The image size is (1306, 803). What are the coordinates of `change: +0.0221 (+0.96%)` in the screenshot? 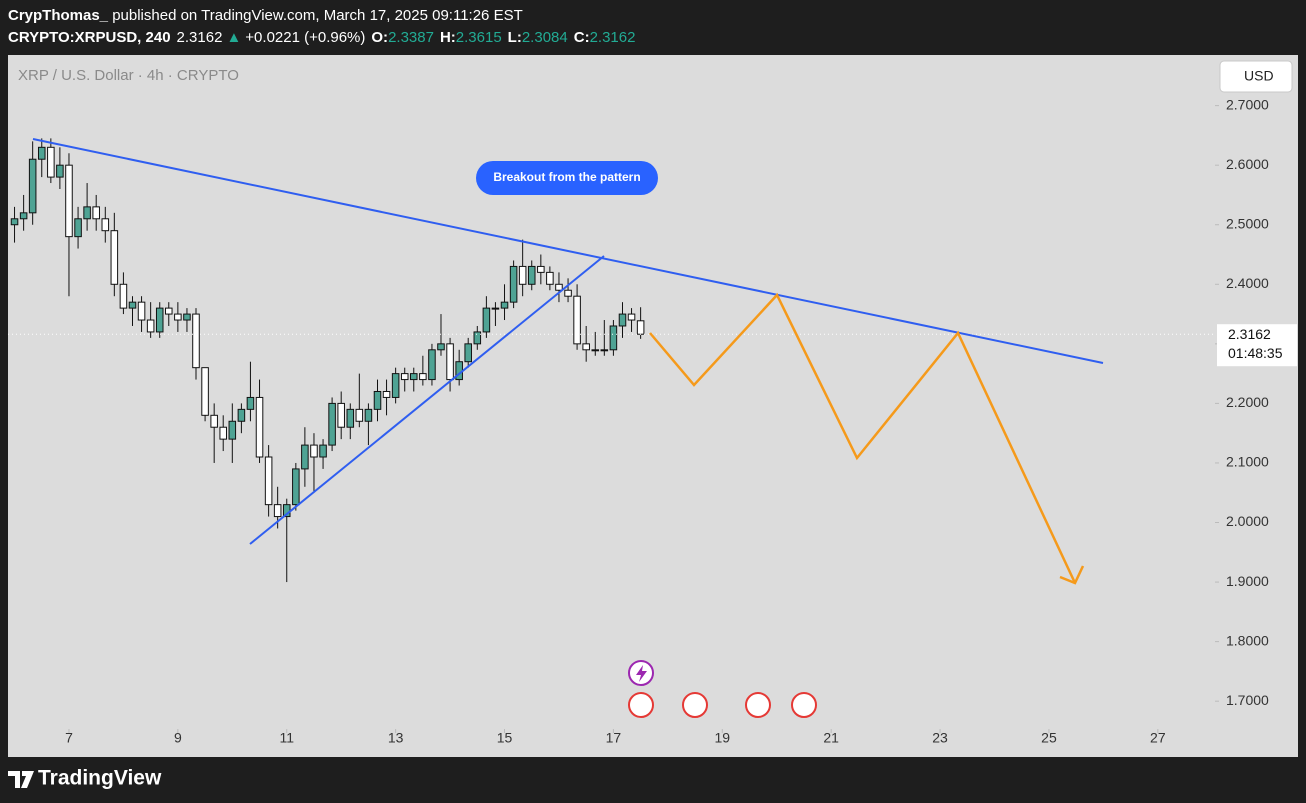 It's located at (305, 37).